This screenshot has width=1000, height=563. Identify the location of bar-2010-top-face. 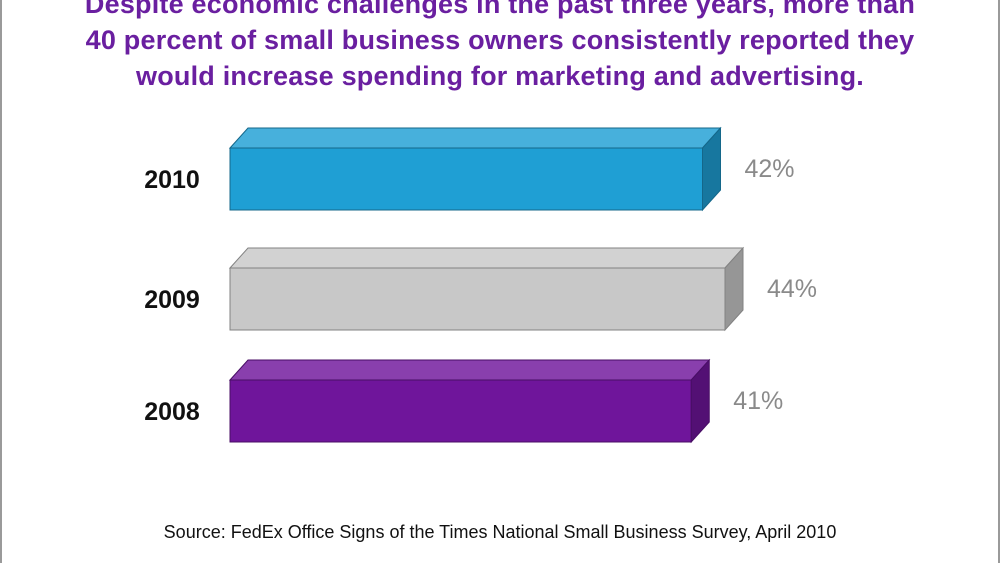
(475, 138).